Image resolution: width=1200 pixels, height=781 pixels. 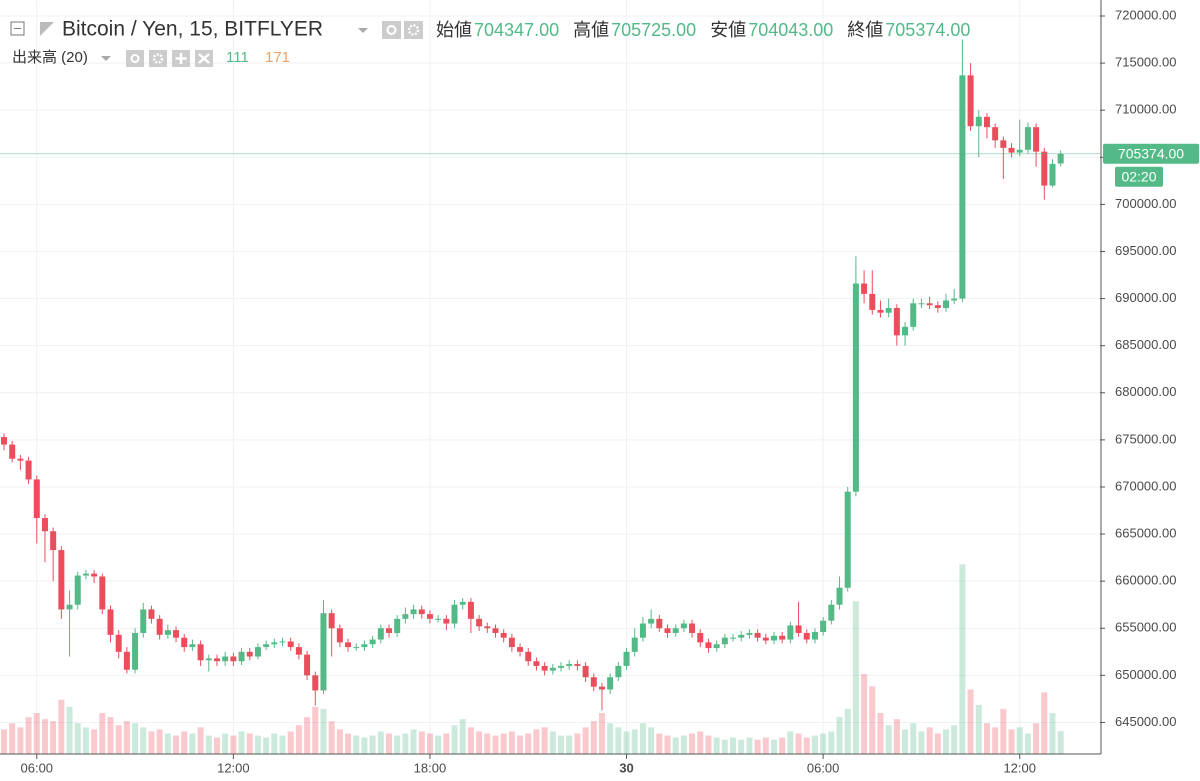 What do you see at coordinates (50, 57) in the screenshot?
I see `volume-legend-label: 出来高 (20)` at bounding box center [50, 57].